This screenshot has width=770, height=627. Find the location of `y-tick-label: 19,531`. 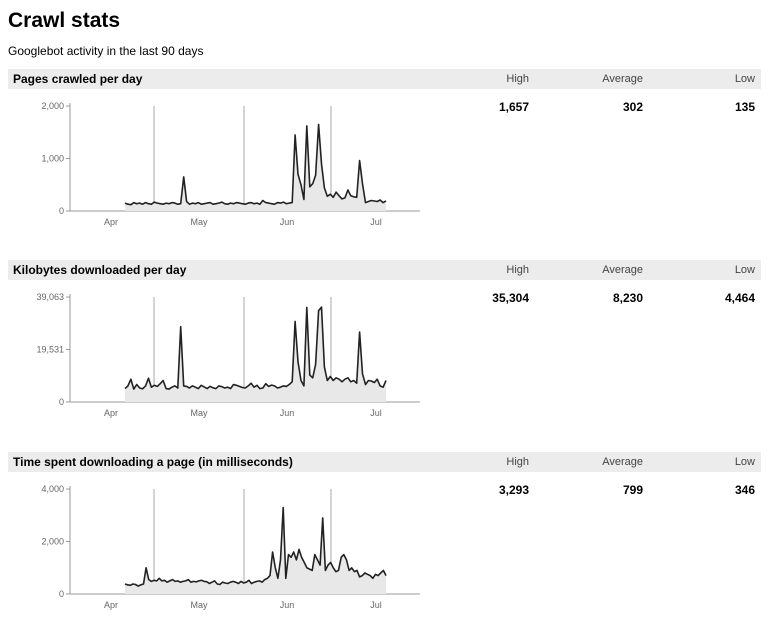

y-tick-label: 19,531 is located at coordinates (50, 350).